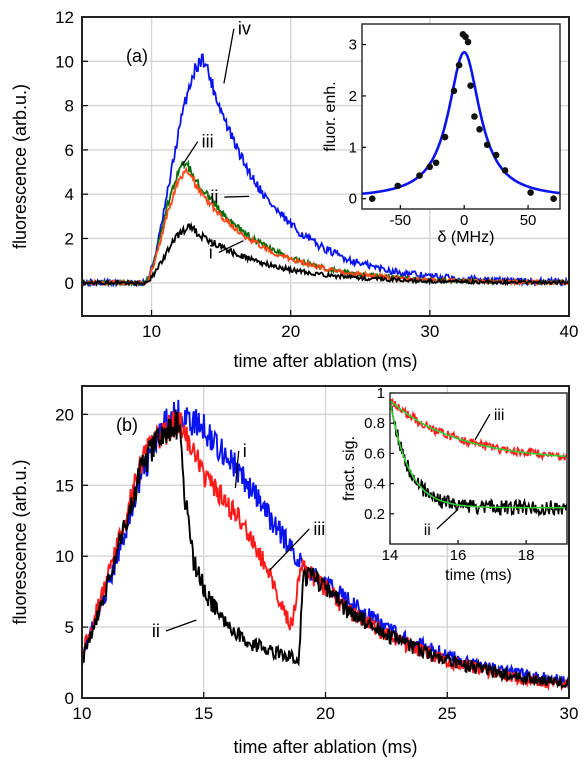 The width and height of the screenshot is (587, 768). What do you see at coordinates (447, 519) in the screenshot?
I see `panel-b-inset-pointer-ii` at bounding box center [447, 519].